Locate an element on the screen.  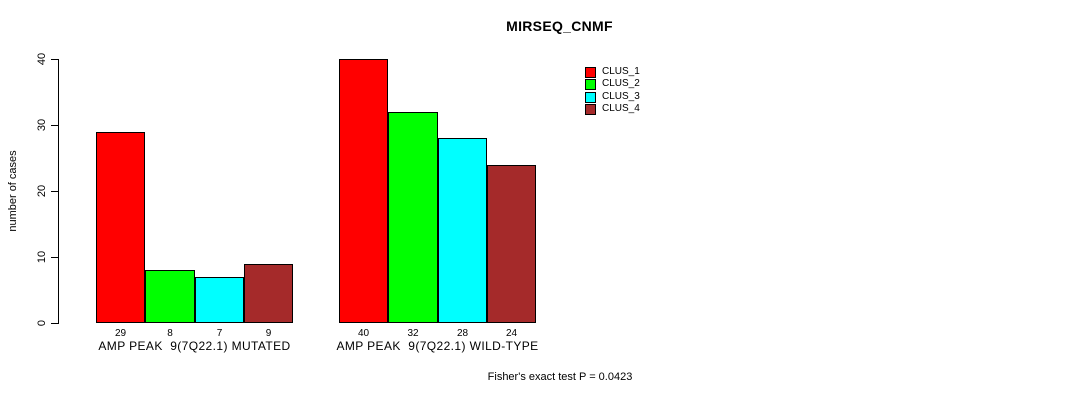
legend-item: CLUS_3 is located at coordinates (612, 97).